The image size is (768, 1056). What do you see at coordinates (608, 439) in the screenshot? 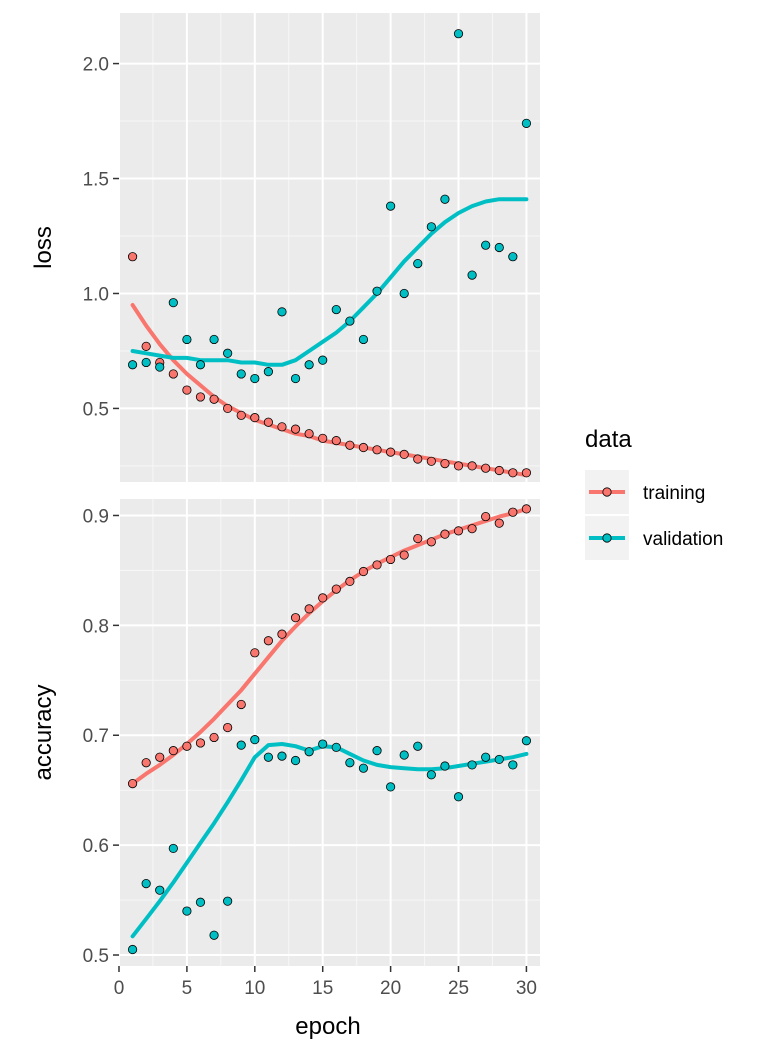
I see `legend-title: data` at bounding box center [608, 439].